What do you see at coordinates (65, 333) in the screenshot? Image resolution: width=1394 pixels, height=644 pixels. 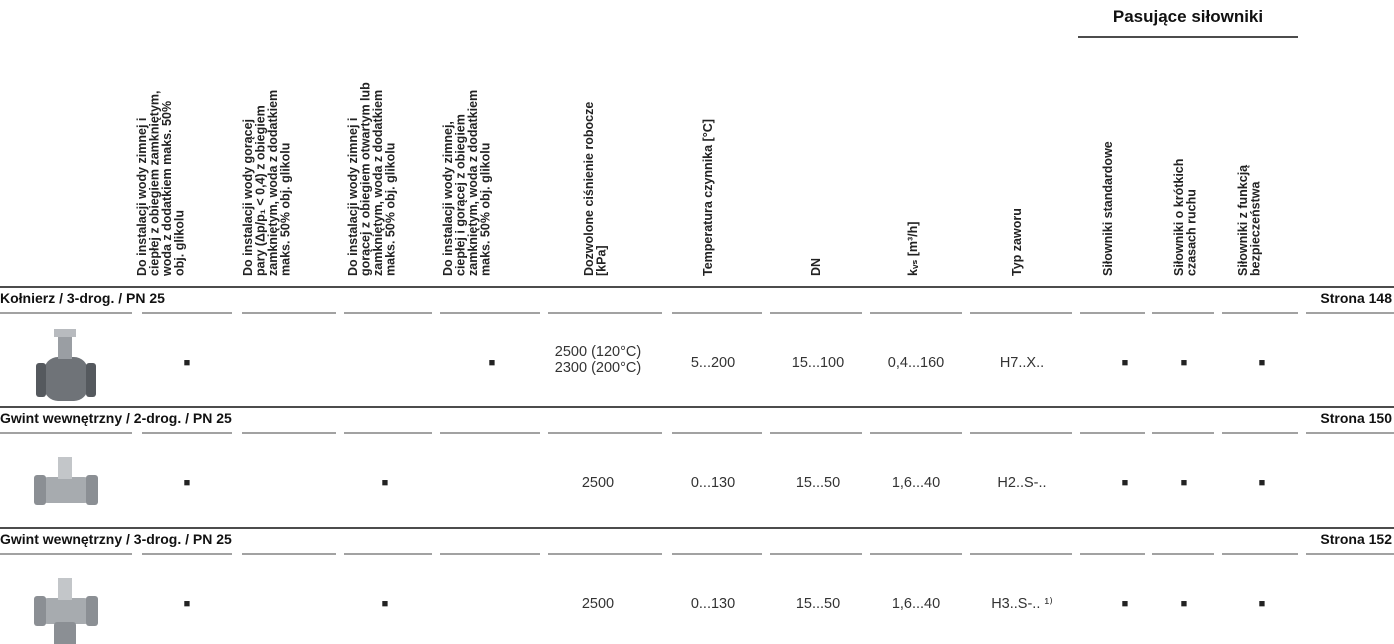 I see `valve-top` at bounding box center [65, 333].